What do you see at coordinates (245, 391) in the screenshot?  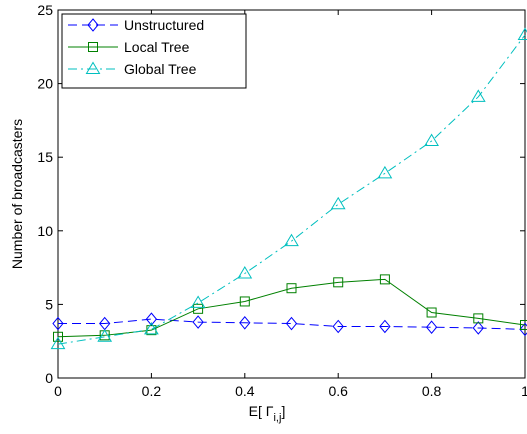 I see `x-tick-label: 0.4` at bounding box center [245, 391].